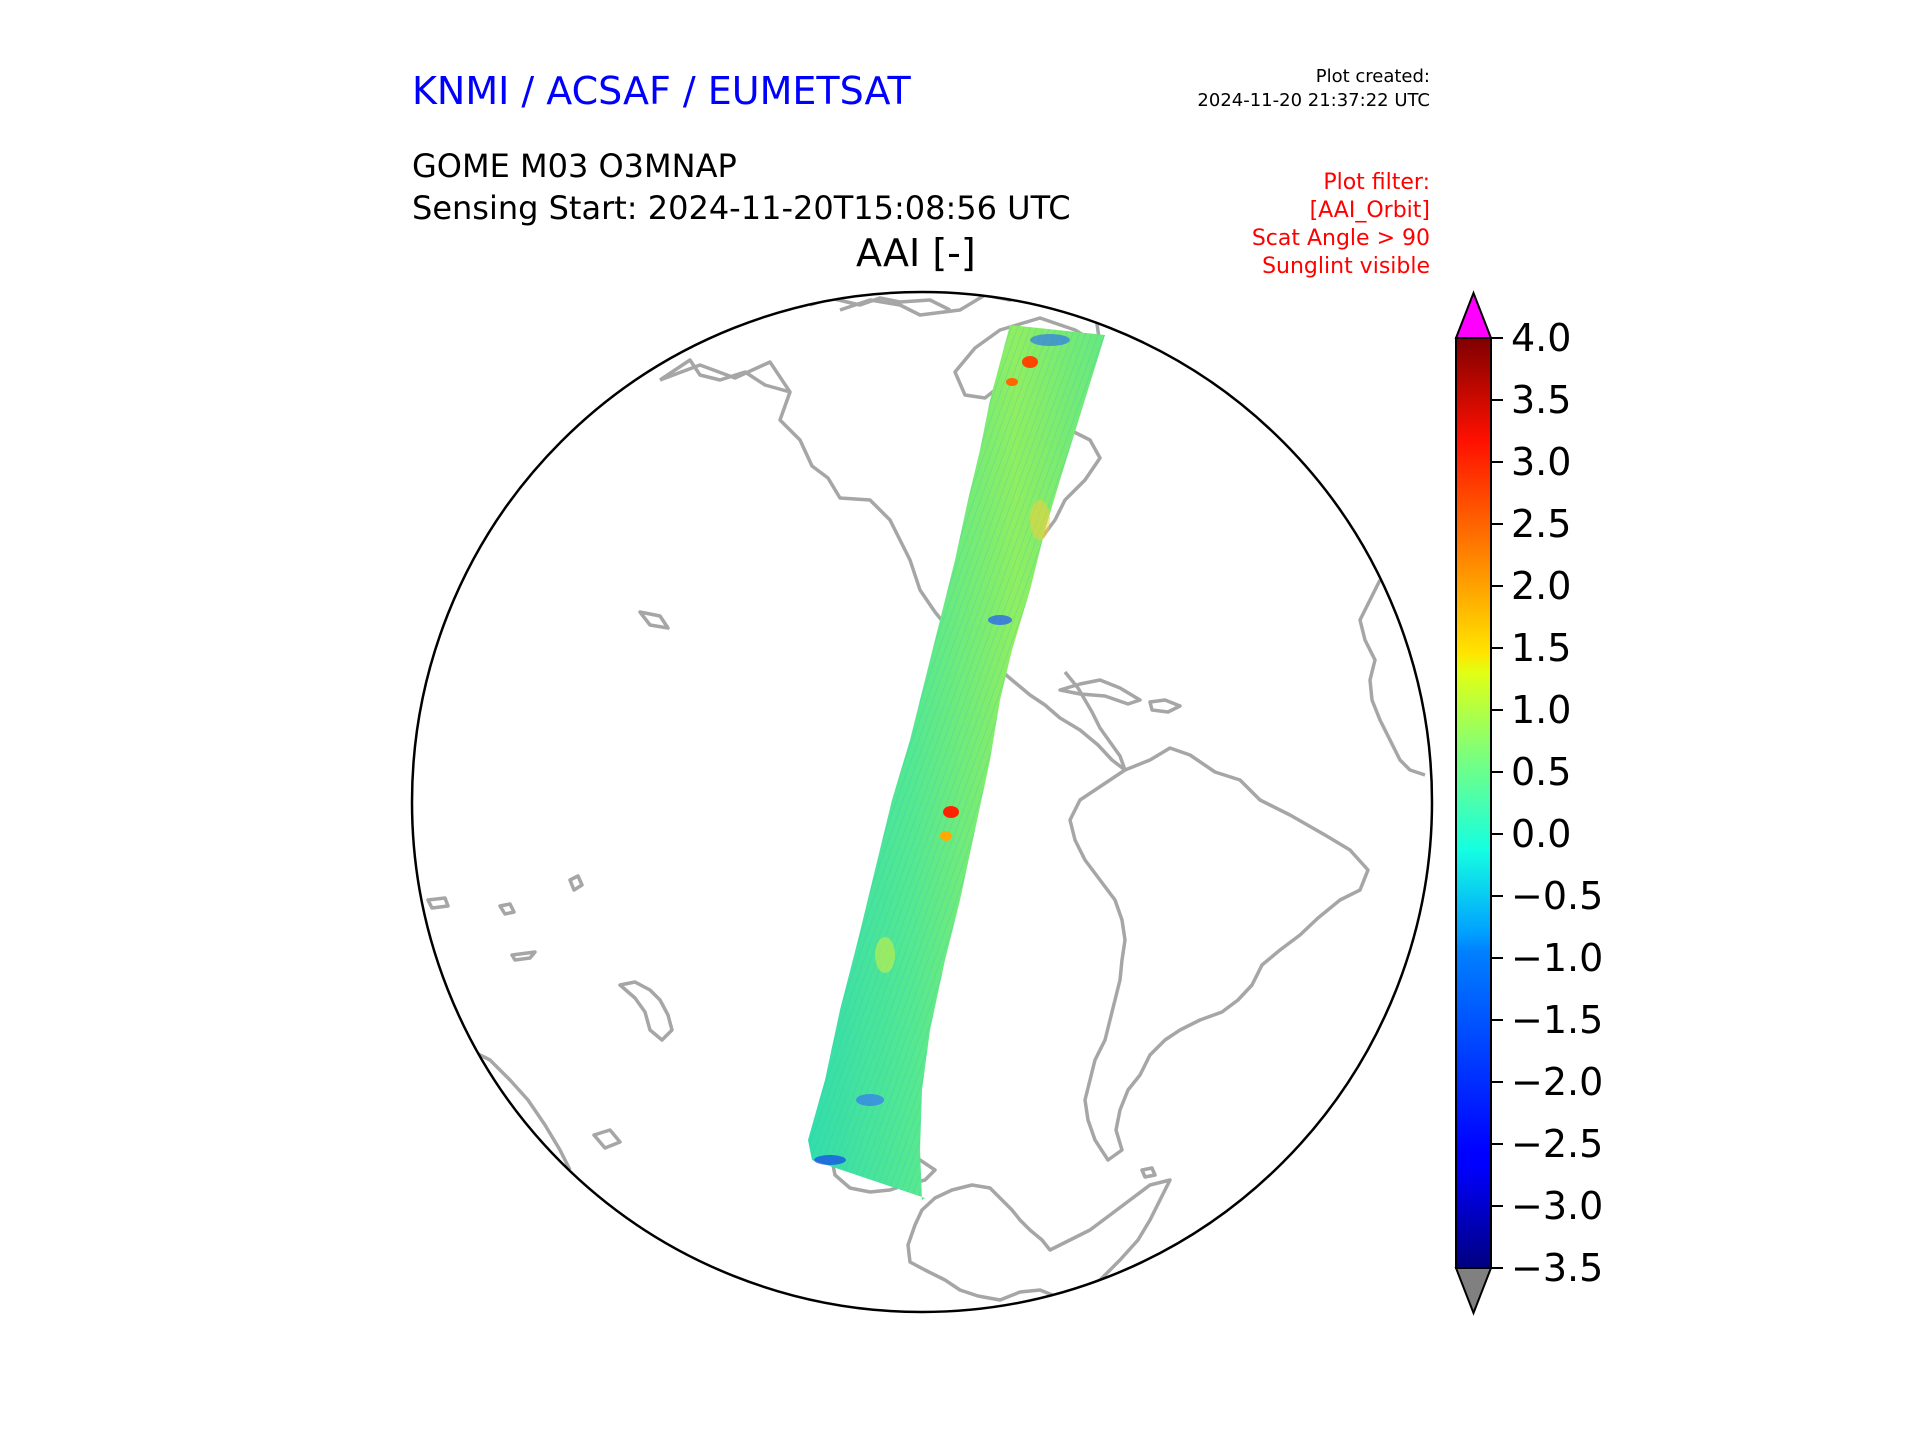  What do you see at coordinates (1541, 338) in the screenshot?
I see `colorbar-tick-label: 4.0` at bounding box center [1541, 338].